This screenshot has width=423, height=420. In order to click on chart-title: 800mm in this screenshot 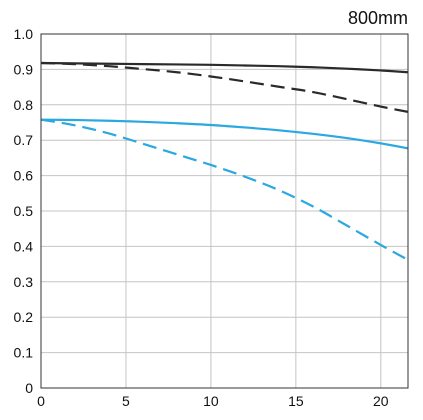, I will do `click(378, 18)`.